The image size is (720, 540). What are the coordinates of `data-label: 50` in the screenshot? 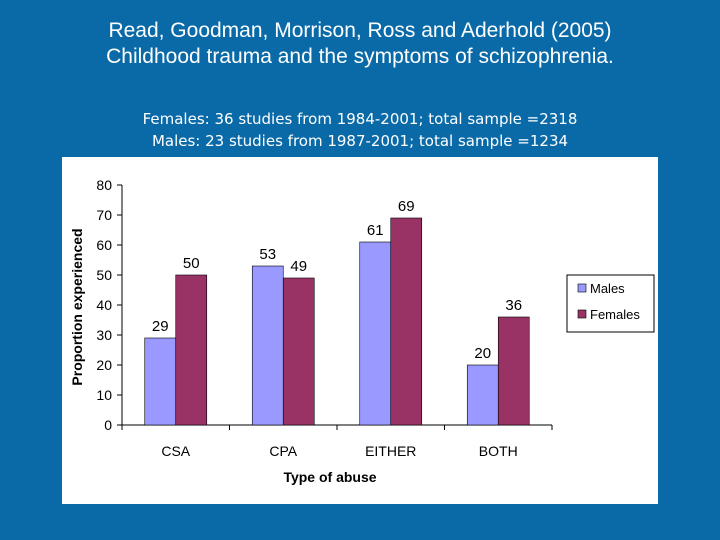 It's located at (191, 263).